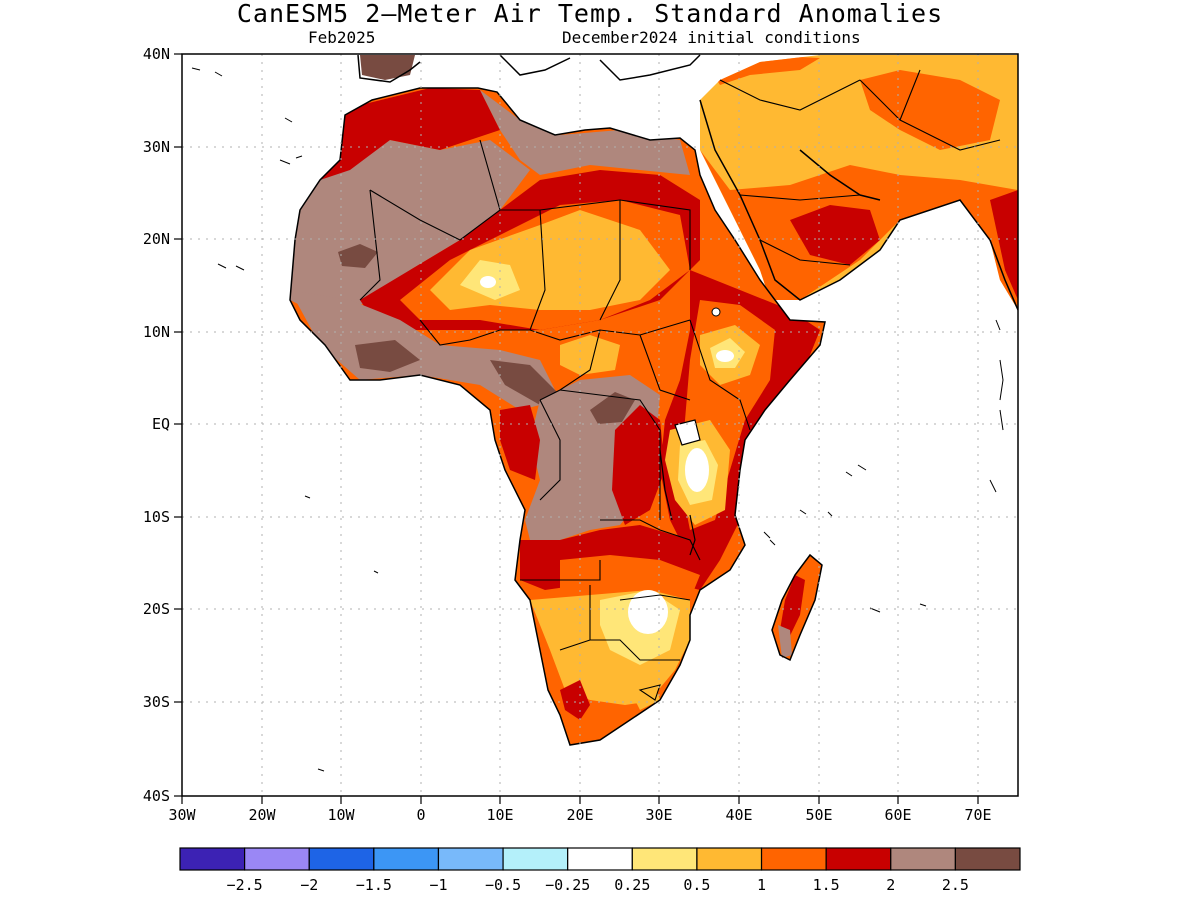 This screenshot has height=900, width=1200. What do you see at coordinates (666, 485) in the screenshot?
I see `lake-tanganyika` at bounding box center [666, 485].